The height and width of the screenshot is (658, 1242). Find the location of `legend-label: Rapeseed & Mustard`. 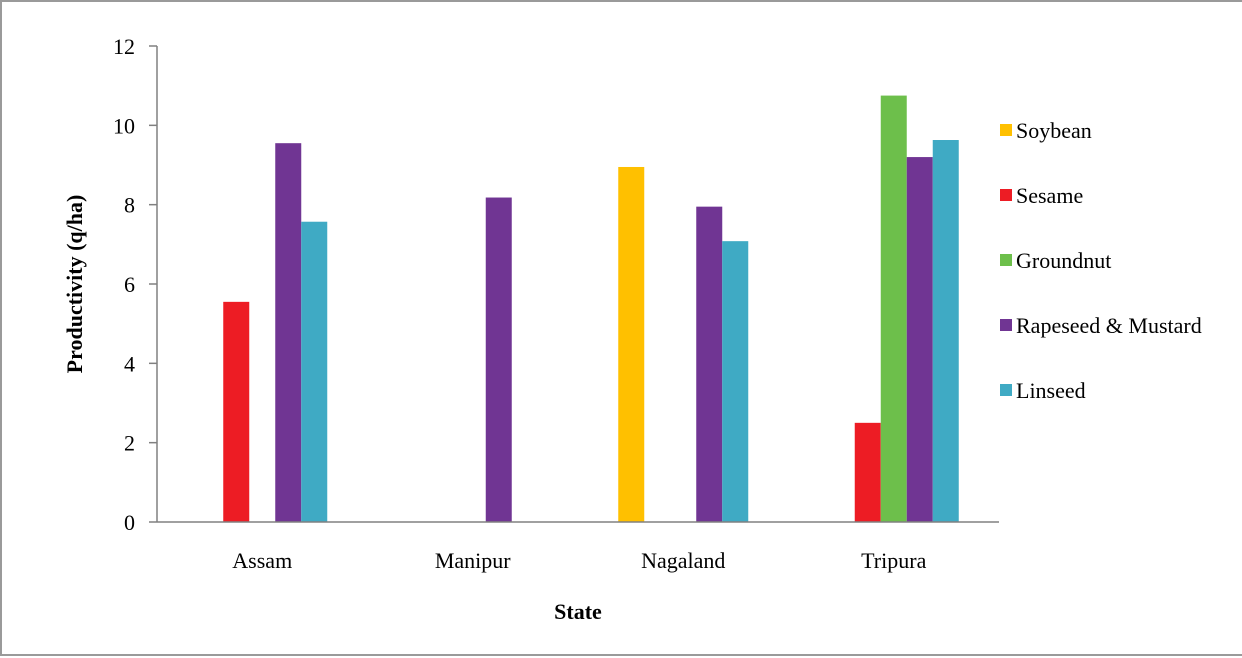

legend-label: Rapeseed & Mustard is located at coordinates (1109, 325).